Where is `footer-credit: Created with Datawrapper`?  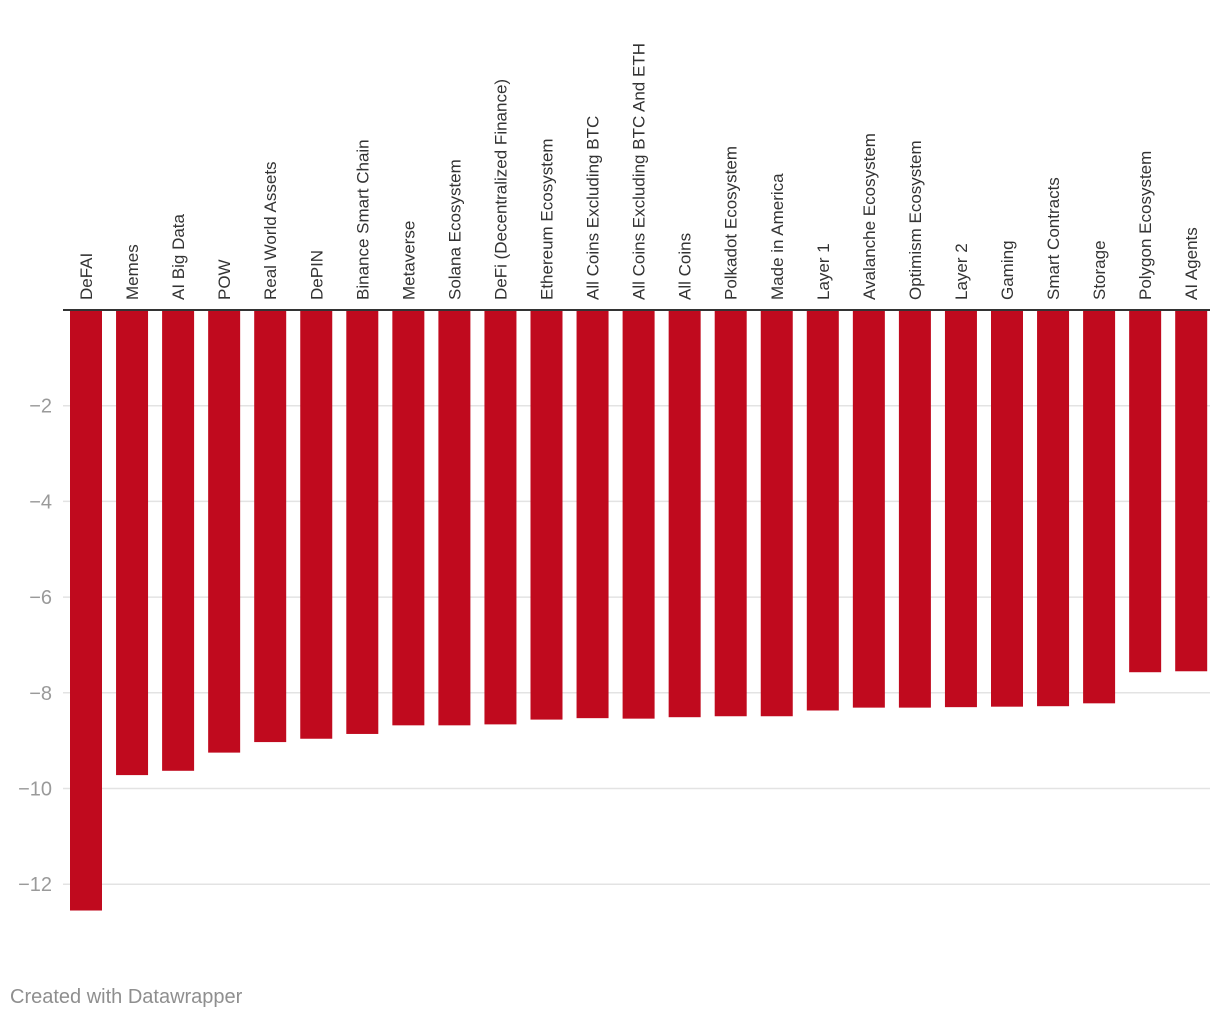
footer-credit: Created with Datawrapper is located at coordinates (126, 997).